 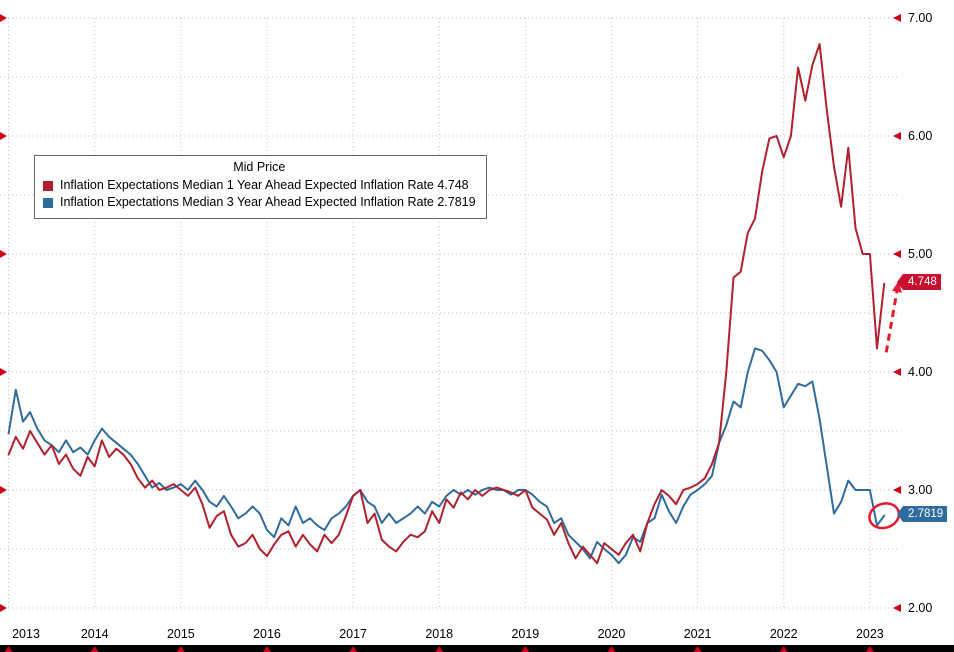 What do you see at coordinates (439, 634) in the screenshot?
I see `x-tick-label: 2018` at bounding box center [439, 634].